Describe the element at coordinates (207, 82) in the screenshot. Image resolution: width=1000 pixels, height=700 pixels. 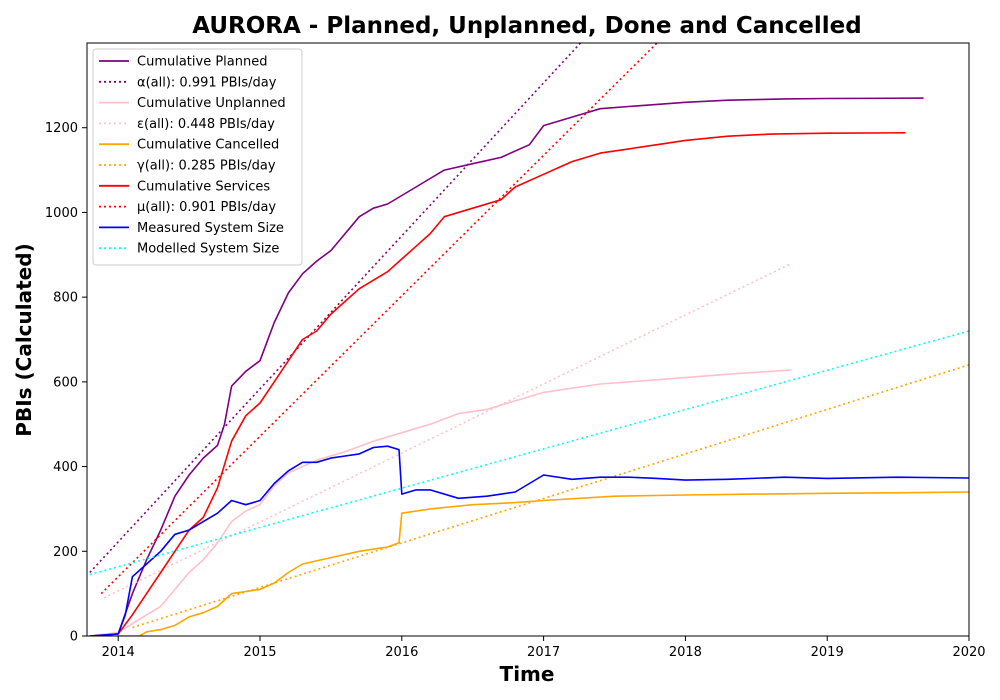
I see `legend-label: α(all): 0.991 PBIs/day` at that location.